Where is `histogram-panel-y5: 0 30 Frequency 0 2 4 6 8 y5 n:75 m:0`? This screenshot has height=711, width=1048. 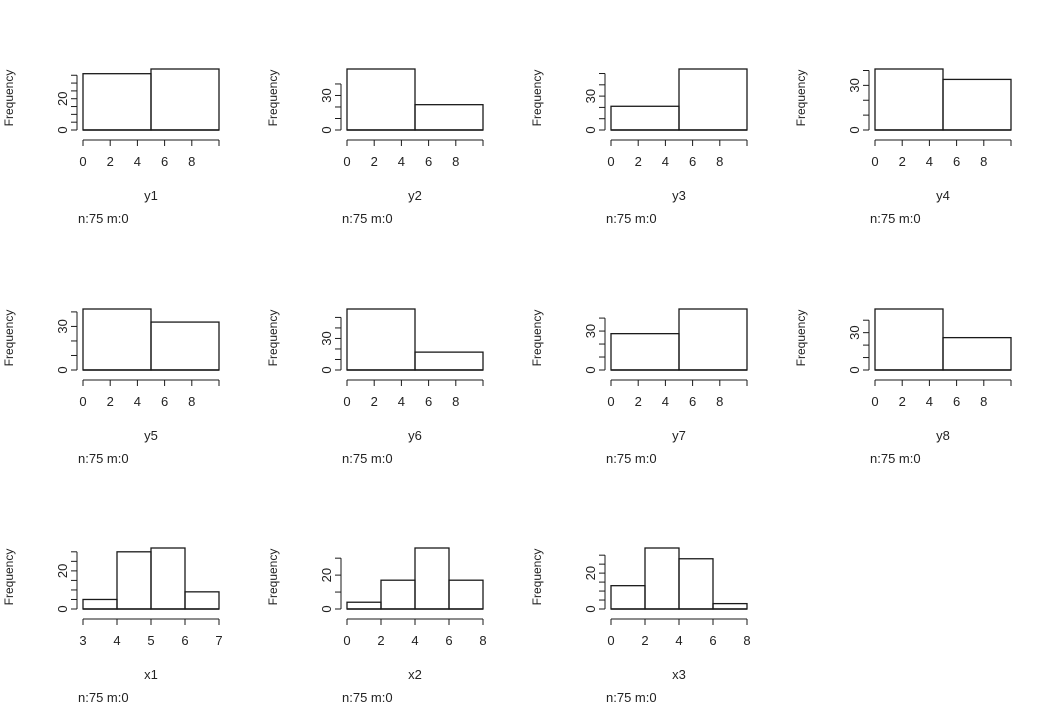 histogram-panel-y5: 0 30 Frequency 0 2 4 6 8 y5 n:75 m:0 is located at coordinates (111, 387).